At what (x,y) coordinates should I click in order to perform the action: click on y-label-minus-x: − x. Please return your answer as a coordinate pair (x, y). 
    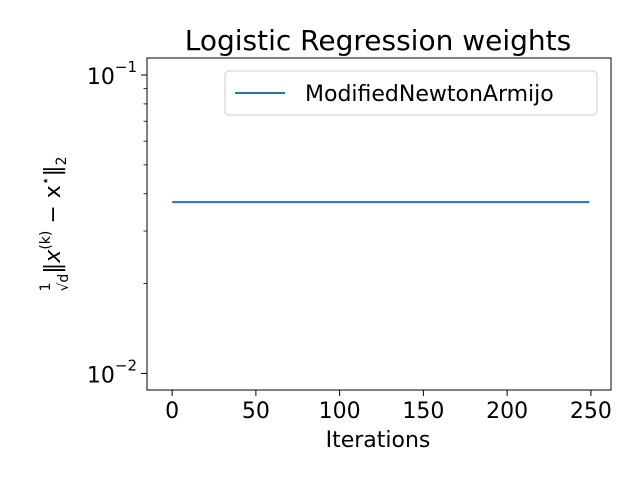
    Looking at the image, I should click on (53, 207).